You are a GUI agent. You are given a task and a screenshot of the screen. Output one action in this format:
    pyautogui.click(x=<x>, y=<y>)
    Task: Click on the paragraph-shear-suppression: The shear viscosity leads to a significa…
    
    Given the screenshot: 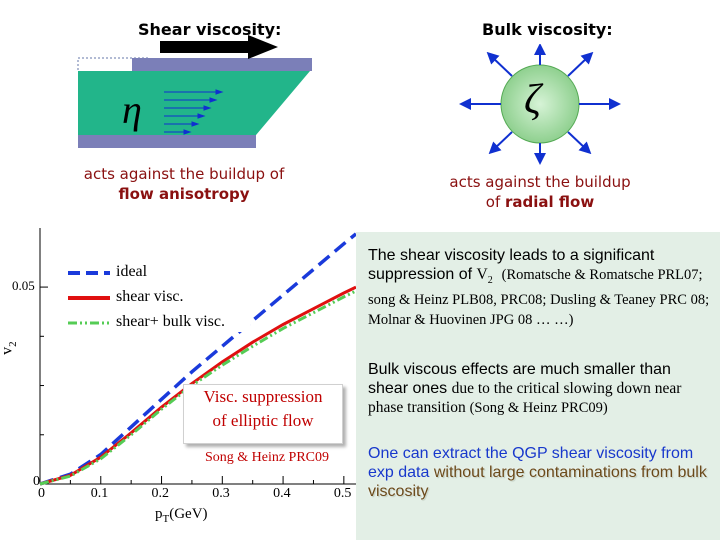 What is the action you would take?
    pyautogui.click(x=541, y=288)
    